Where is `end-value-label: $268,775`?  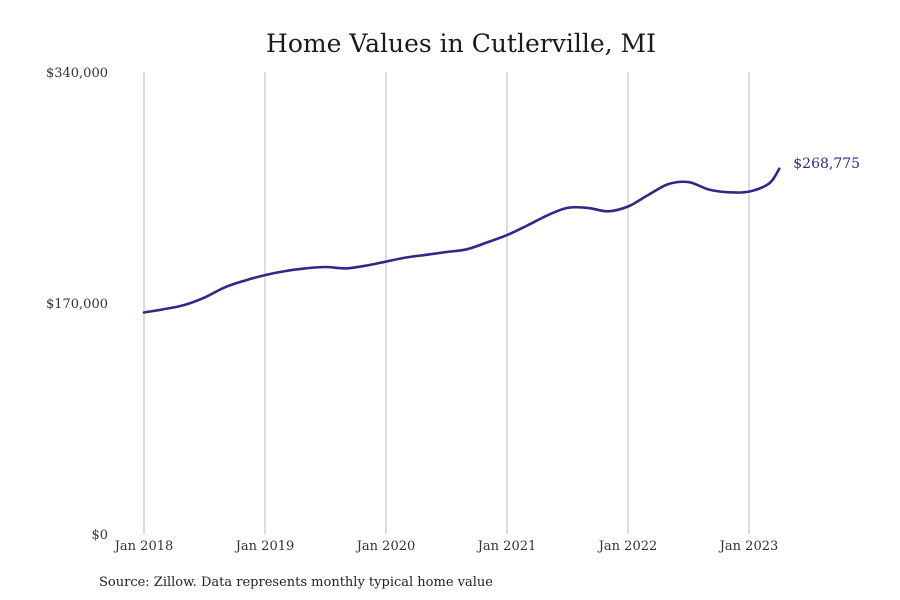
end-value-label: $268,775 is located at coordinates (826, 164).